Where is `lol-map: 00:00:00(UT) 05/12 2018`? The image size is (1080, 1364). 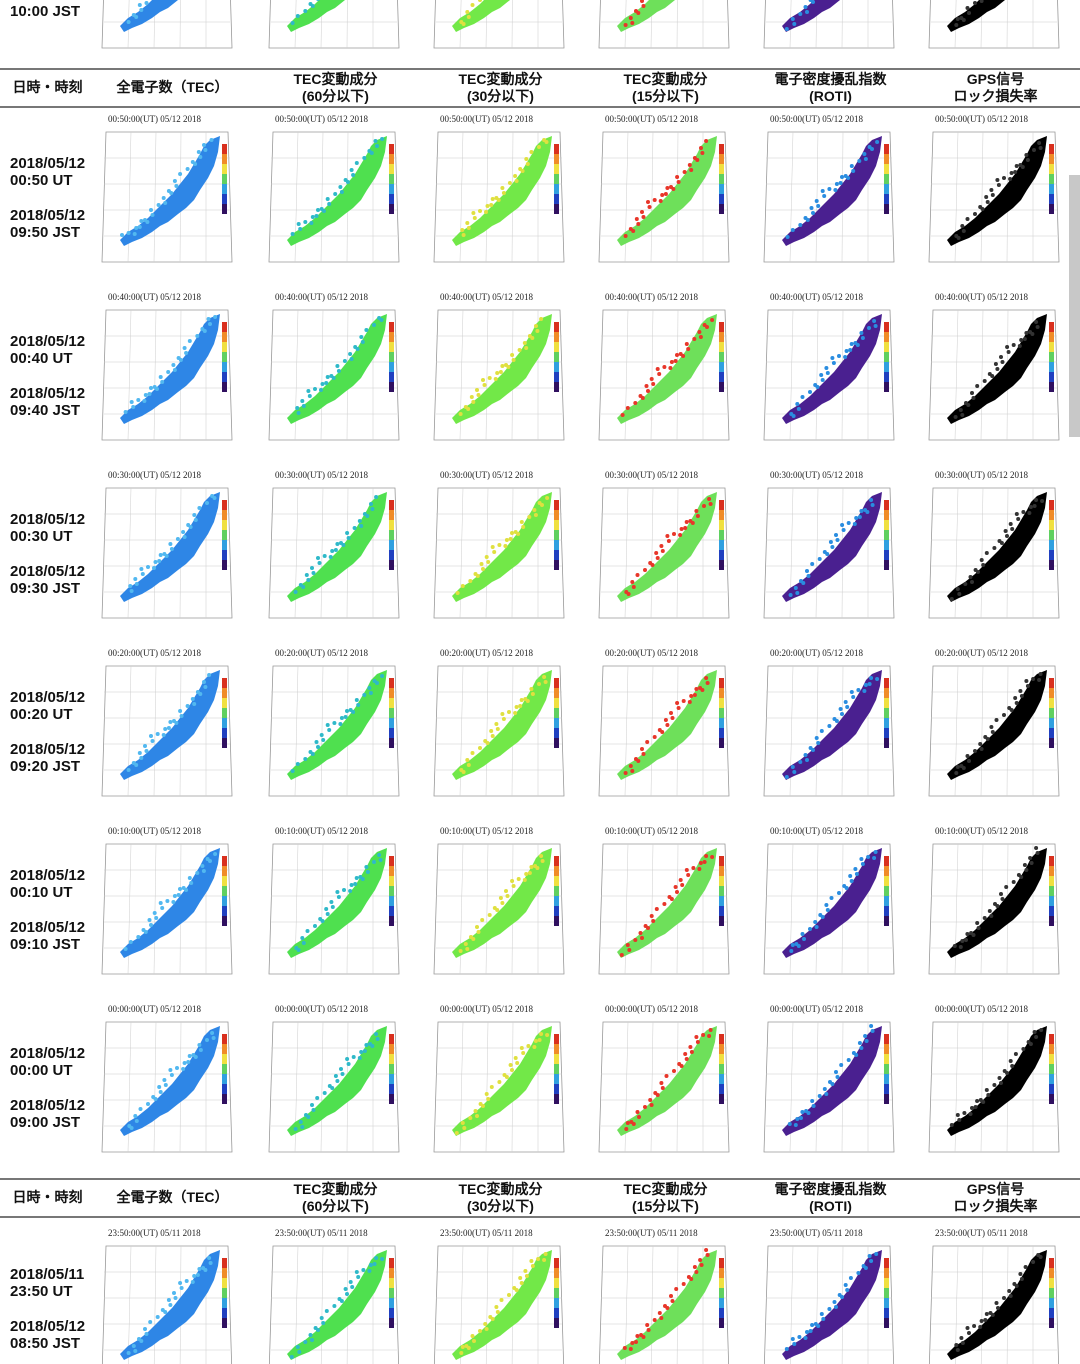 lol-map: 00:00:00(UT) 05/12 2018 is located at coordinates (999, 1084).